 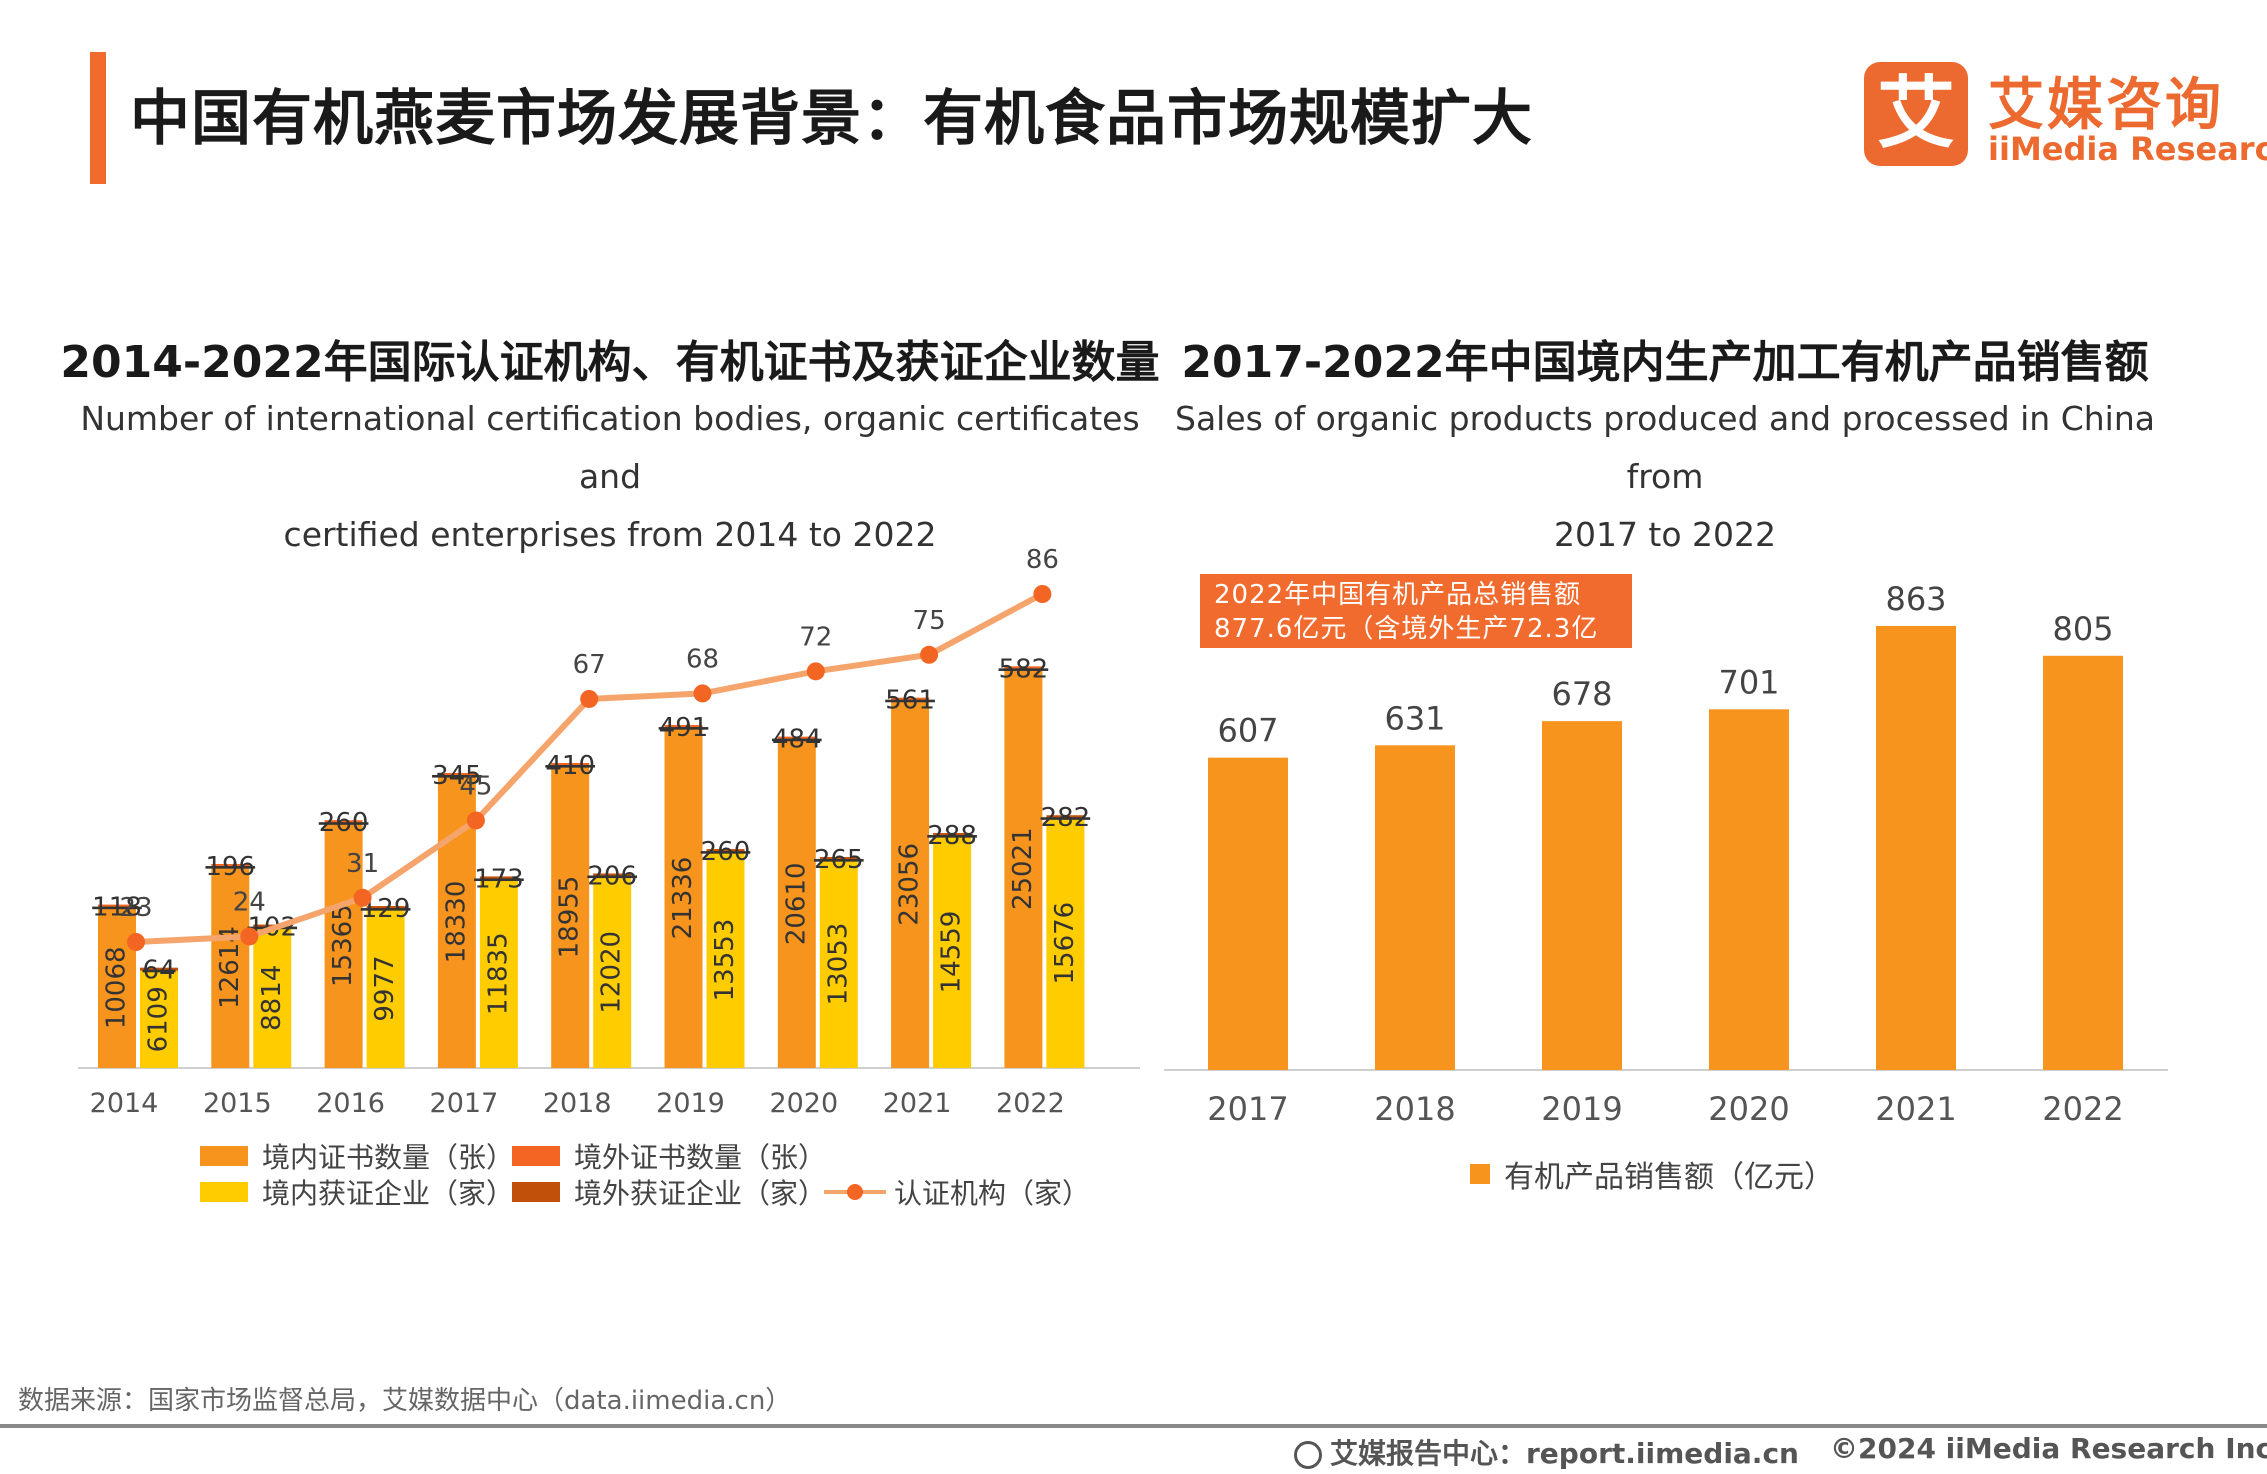 What do you see at coordinates (839, 860) in the screenshot?
I see `label-foreign-enterprises: 265` at bounding box center [839, 860].